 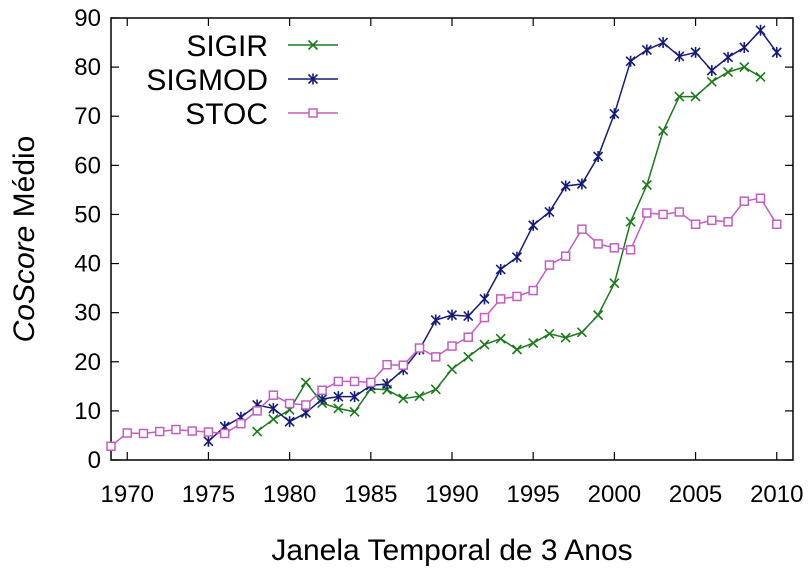 What do you see at coordinates (87, 362) in the screenshot?
I see `y-tick-label: 20` at bounding box center [87, 362].